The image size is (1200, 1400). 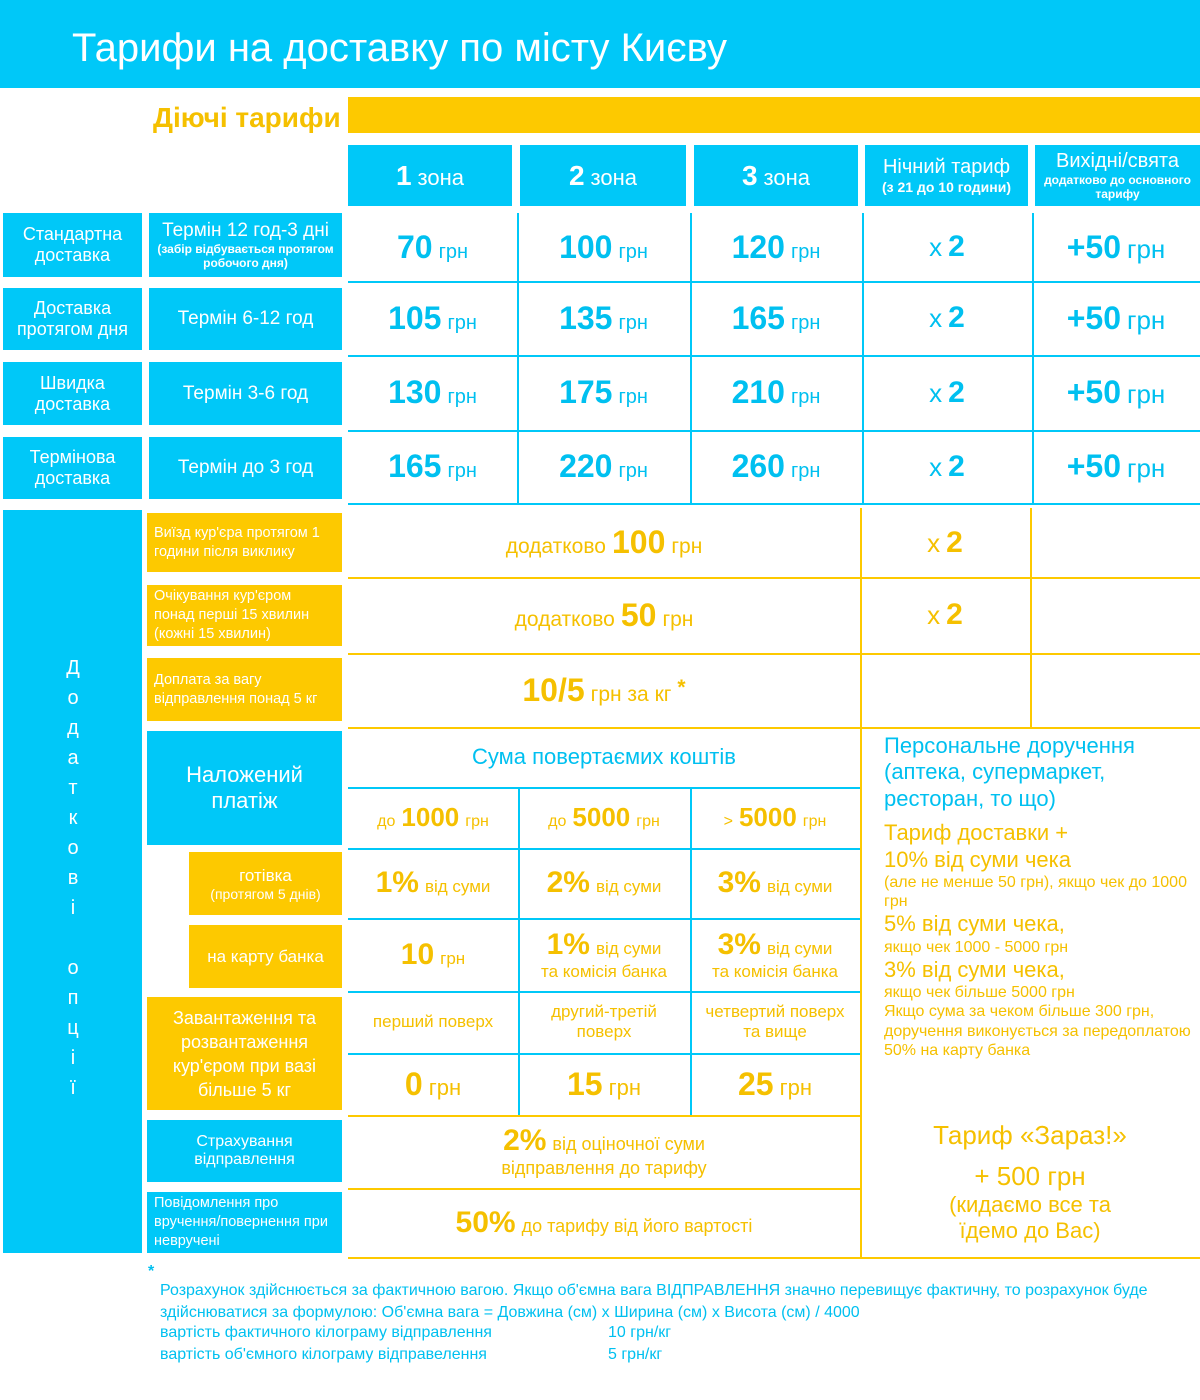 What do you see at coordinates (557, 821) in the screenshot?
I see `value-prefix: до` at bounding box center [557, 821].